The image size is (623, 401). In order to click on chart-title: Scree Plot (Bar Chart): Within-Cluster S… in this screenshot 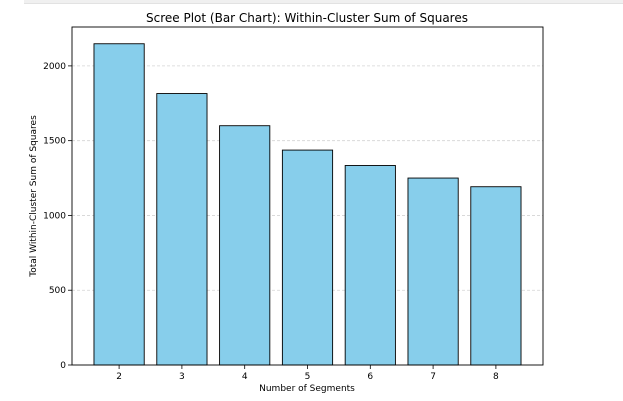, I will do `click(307, 18)`.